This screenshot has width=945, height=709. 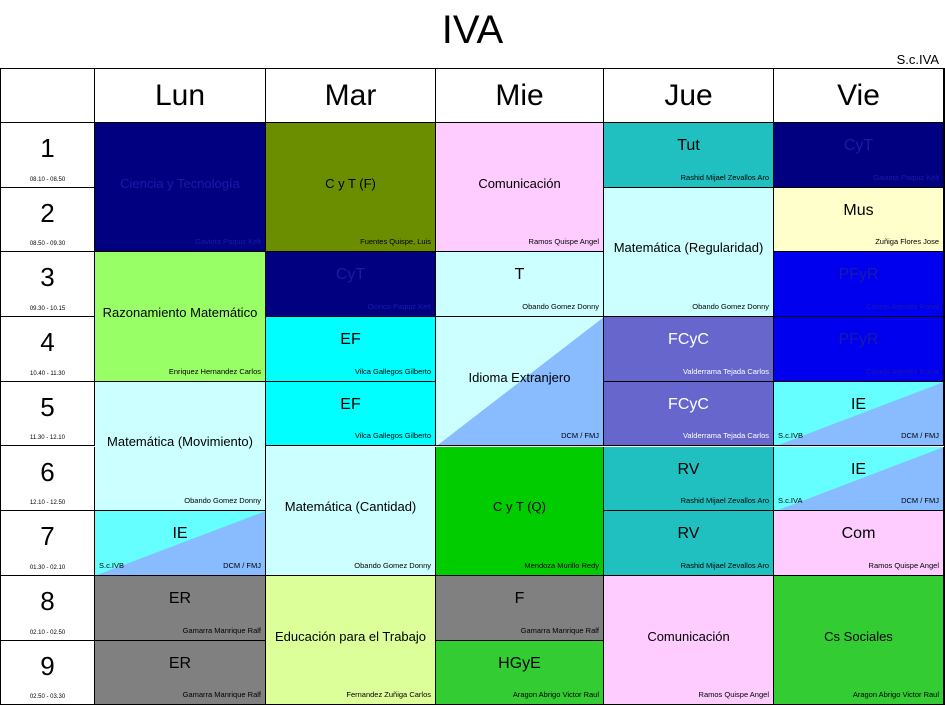 I want to click on split-background, so click(x=859, y=478).